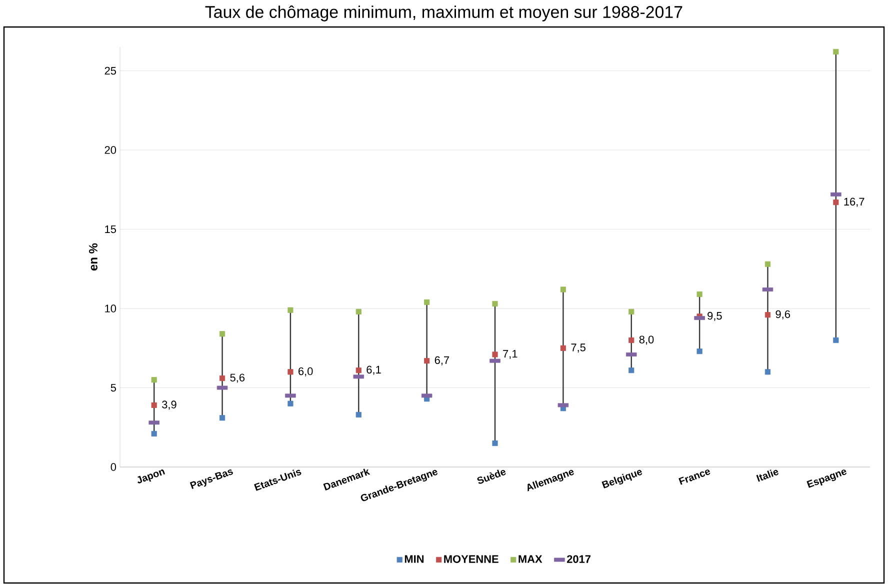 Image resolution: width=888 pixels, height=587 pixels. Describe the element at coordinates (646, 340) in the screenshot. I see `data-label: 8,0` at that location.